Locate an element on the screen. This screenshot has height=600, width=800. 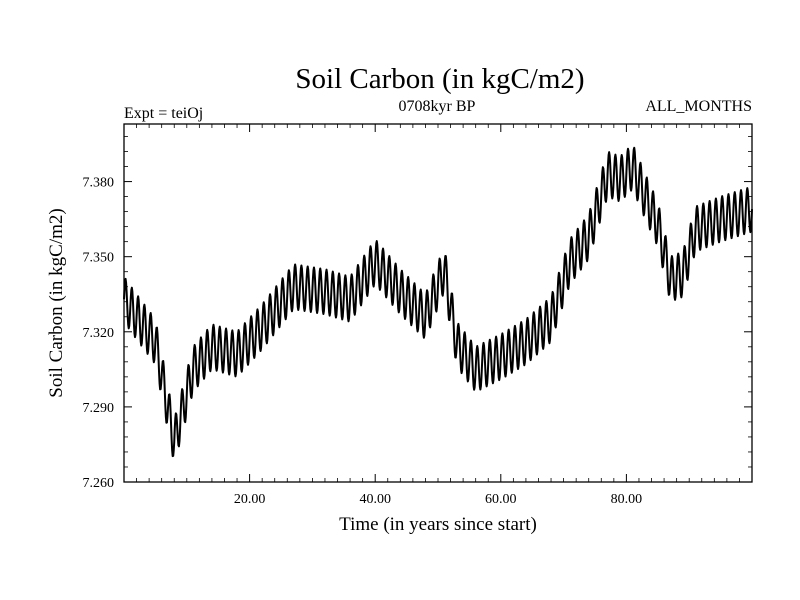
experiment-label: Expt = teiOj is located at coordinates (163, 113).